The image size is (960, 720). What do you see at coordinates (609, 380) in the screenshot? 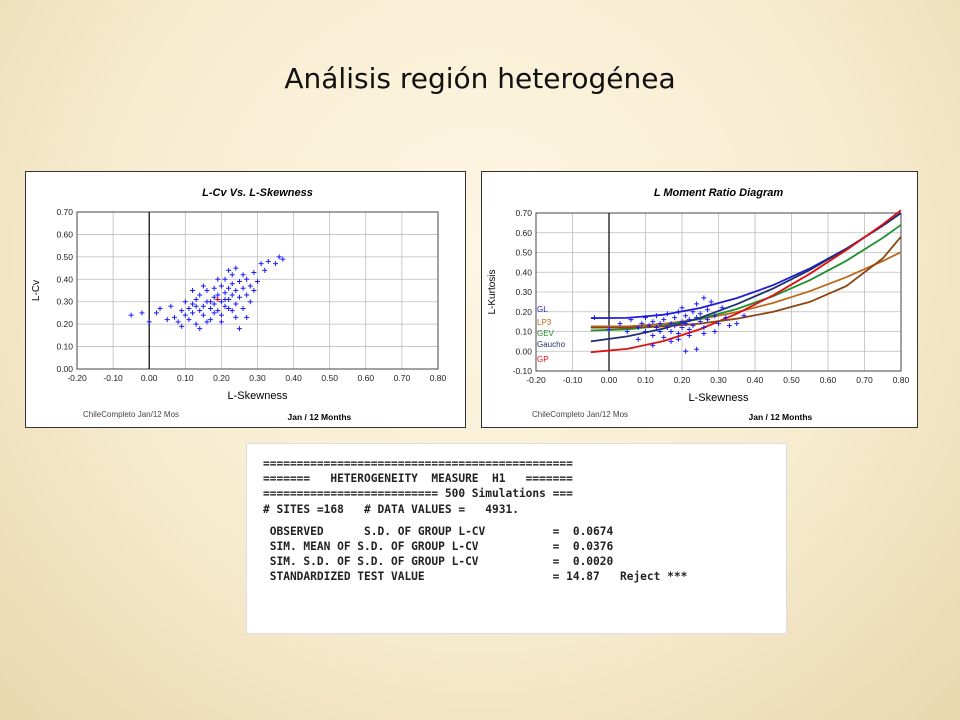
I see `c1-xtick-label-2: 0.00` at bounding box center [609, 380].